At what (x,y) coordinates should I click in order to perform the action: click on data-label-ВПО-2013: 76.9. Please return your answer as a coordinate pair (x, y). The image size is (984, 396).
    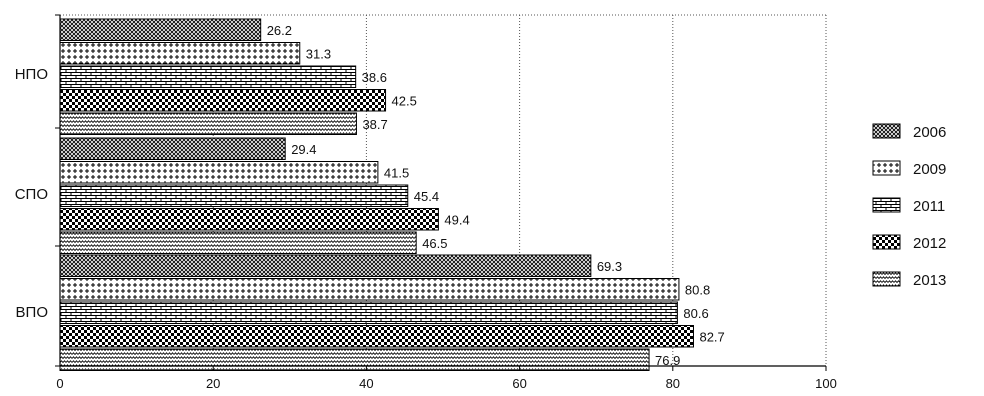
    Looking at the image, I should click on (667, 360).